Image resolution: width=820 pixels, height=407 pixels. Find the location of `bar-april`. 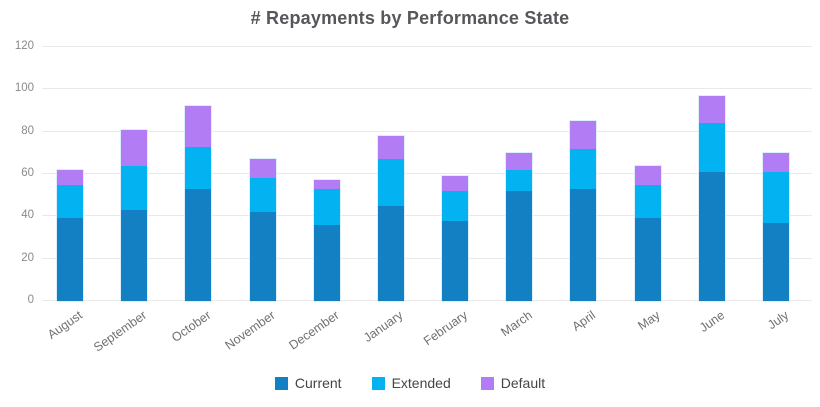

bar-april is located at coordinates (583, 211).